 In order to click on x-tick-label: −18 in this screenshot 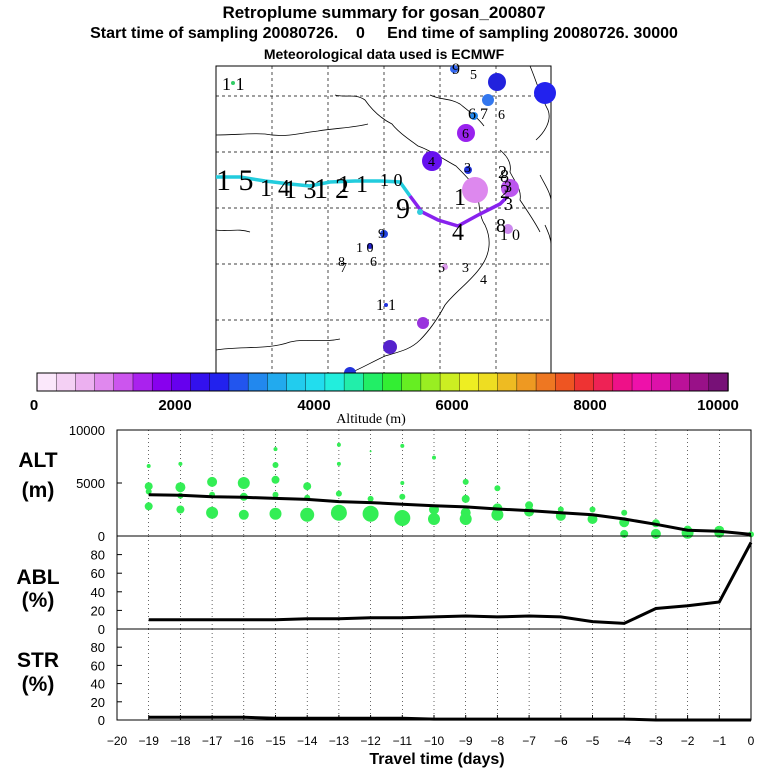, I will do `click(180, 741)`.